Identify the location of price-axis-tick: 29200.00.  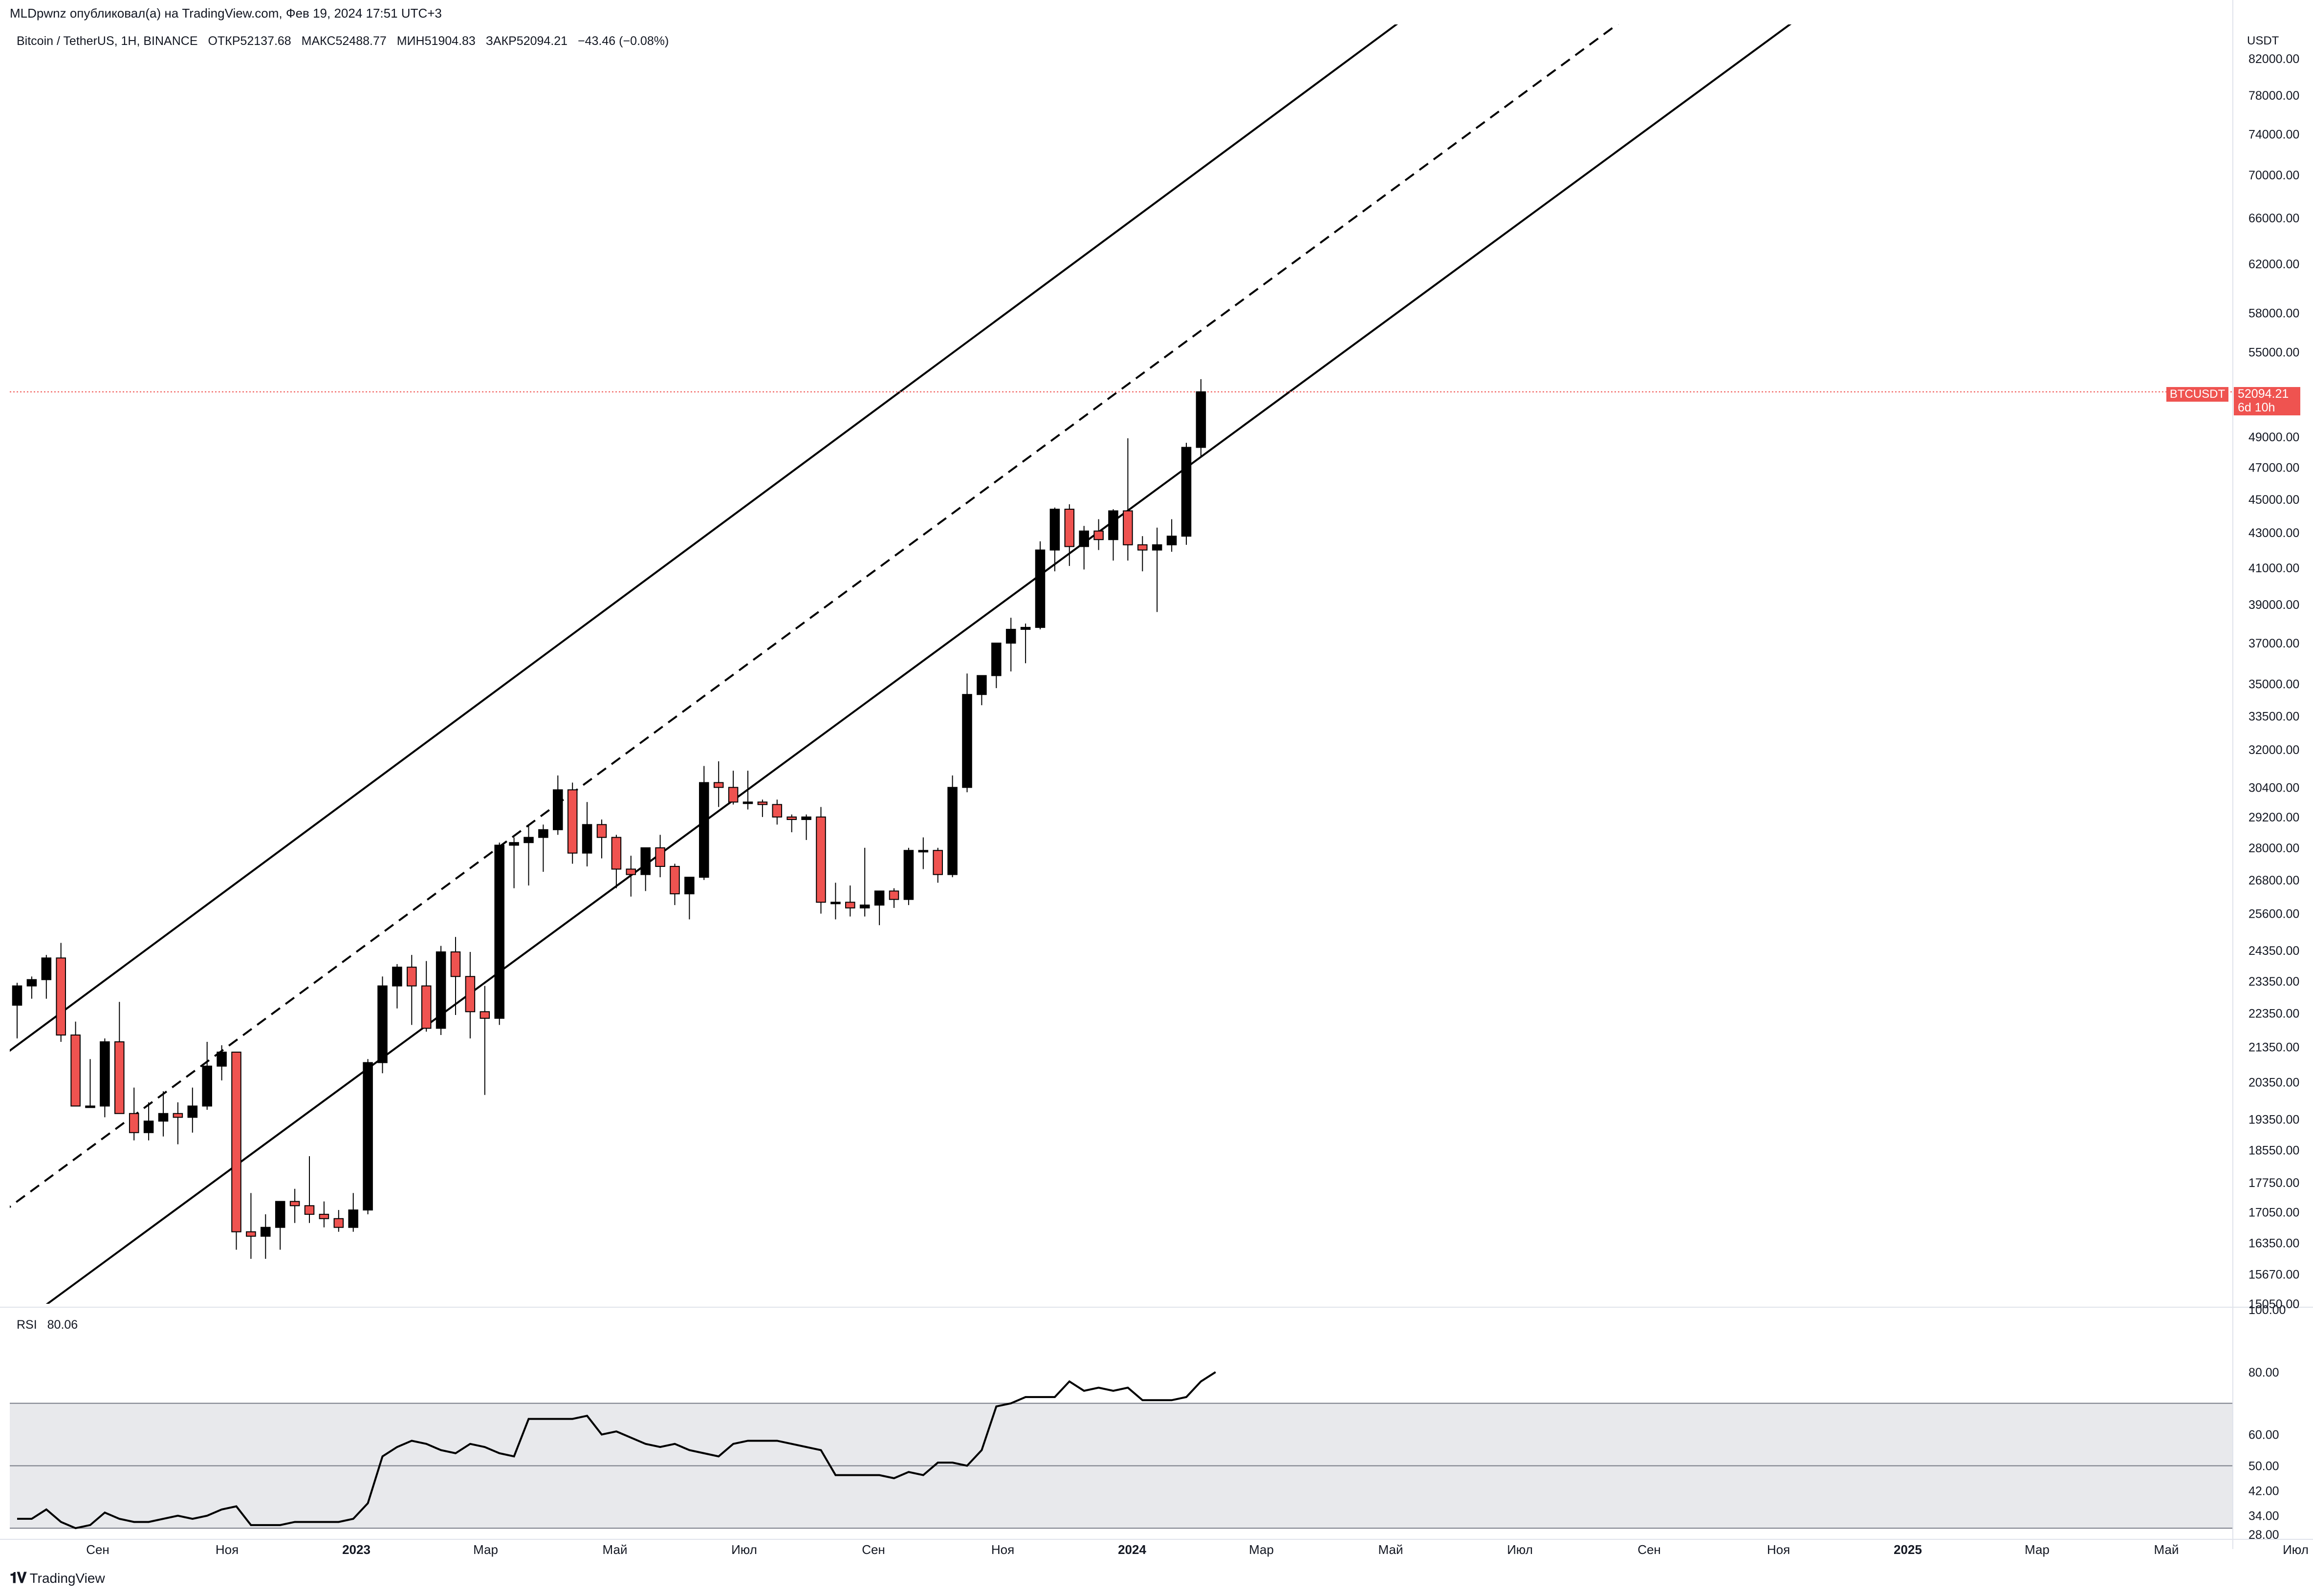
(2273, 817).